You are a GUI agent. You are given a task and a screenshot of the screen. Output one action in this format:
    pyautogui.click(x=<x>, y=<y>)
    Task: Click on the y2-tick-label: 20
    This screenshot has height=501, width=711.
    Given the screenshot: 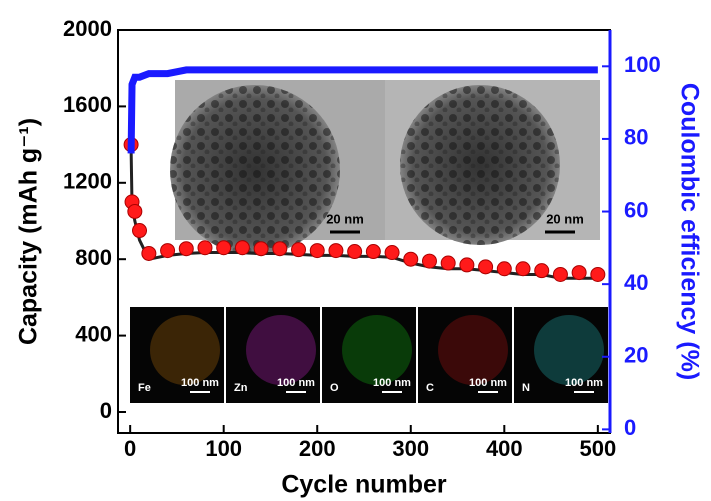 What is the action you would take?
    pyautogui.click(x=636, y=355)
    